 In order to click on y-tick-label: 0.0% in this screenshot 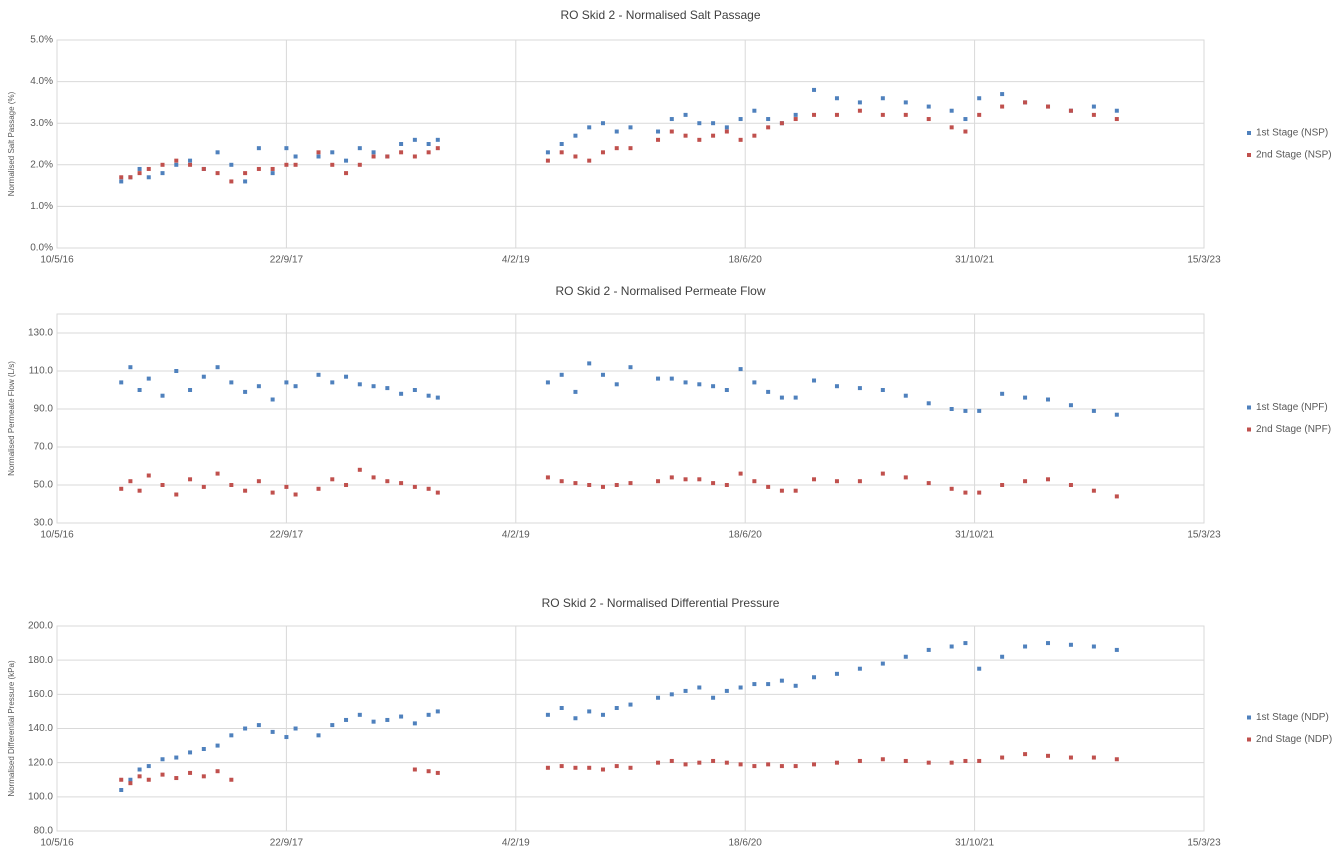, I will do `click(41, 248)`.